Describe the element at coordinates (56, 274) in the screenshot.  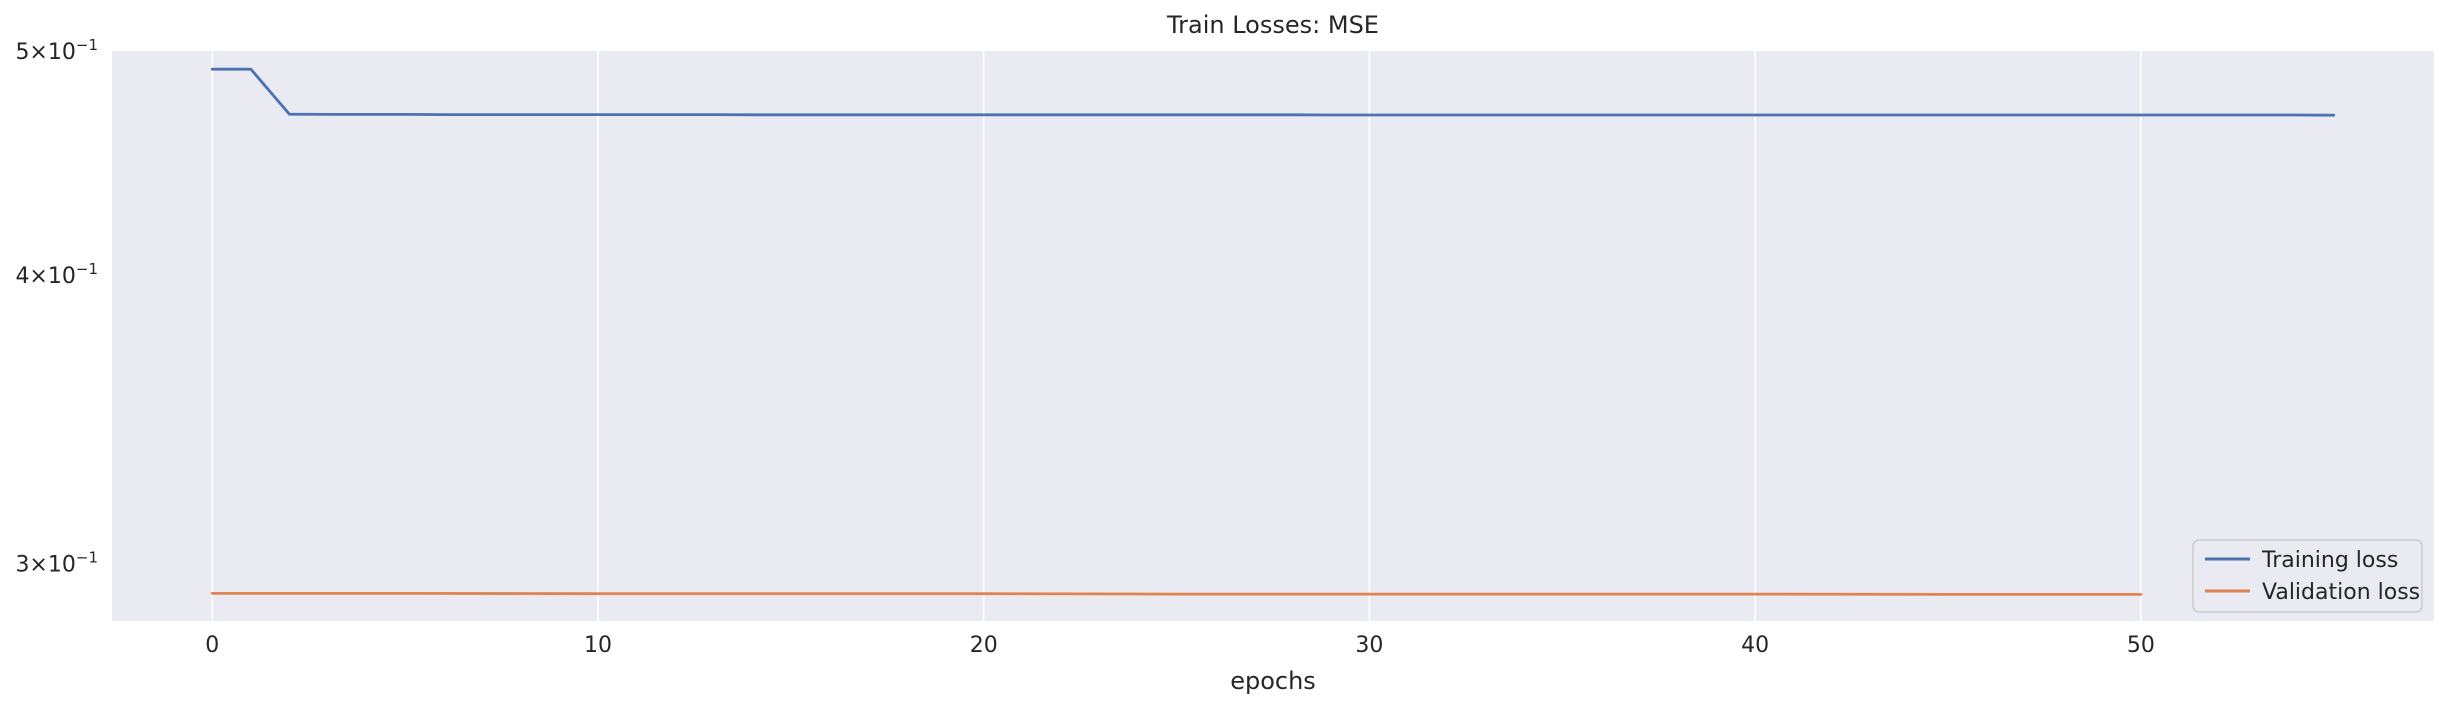
I see `y-tick-label: 4×10⁻¹` at that location.